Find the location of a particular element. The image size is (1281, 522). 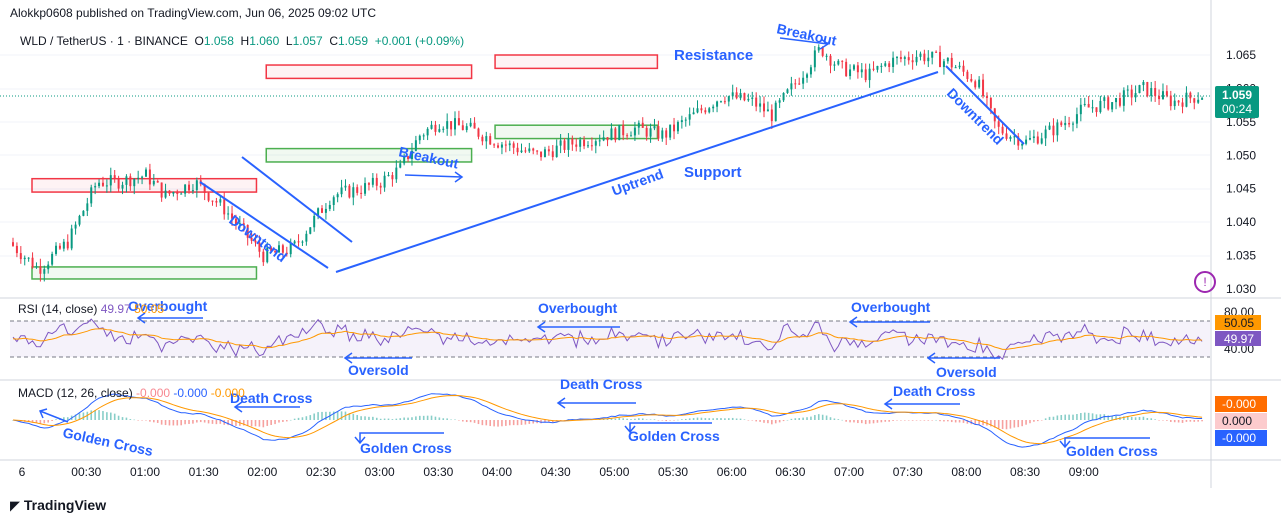

price-tick-7: 1.030 is located at coordinates (1241, 289).